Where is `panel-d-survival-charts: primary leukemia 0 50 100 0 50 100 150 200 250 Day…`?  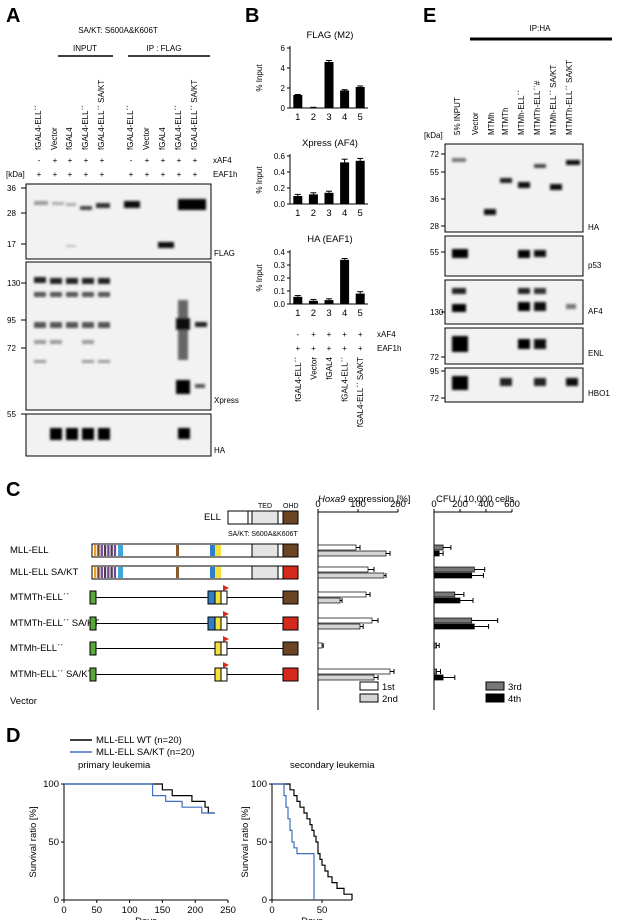
panel-d-survival-charts: primary leukemia 0 50 100 0 50 100 150 200 250 Day… is located at coordinates (201, 840).